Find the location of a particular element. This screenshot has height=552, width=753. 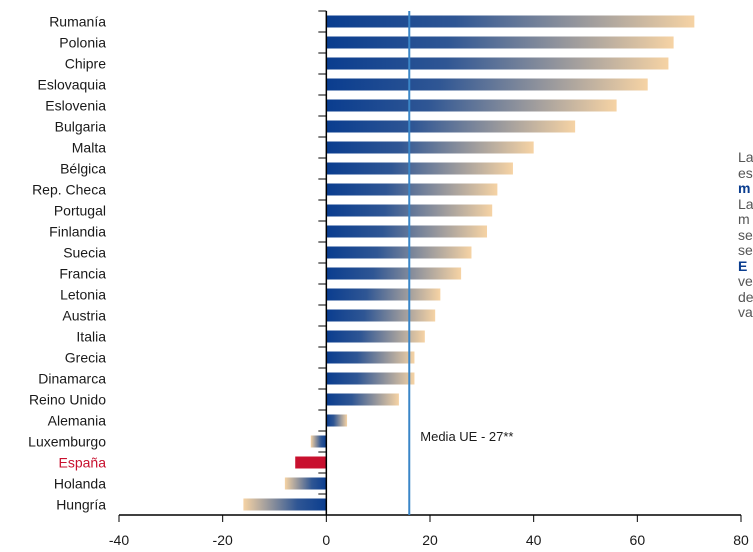

bar-rep-checa is located at coordinates (412, 189).